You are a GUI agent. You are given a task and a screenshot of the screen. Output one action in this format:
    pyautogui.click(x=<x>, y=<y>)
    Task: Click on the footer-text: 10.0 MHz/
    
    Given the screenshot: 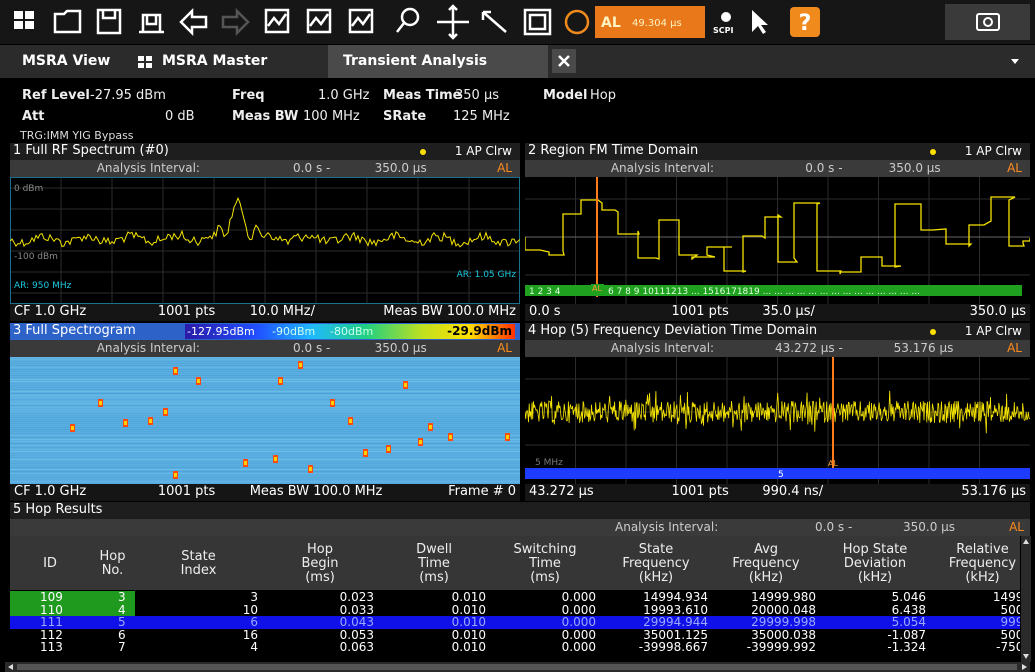 What is the action you would take?
    pyautogui.click(x=282, y=311)
    